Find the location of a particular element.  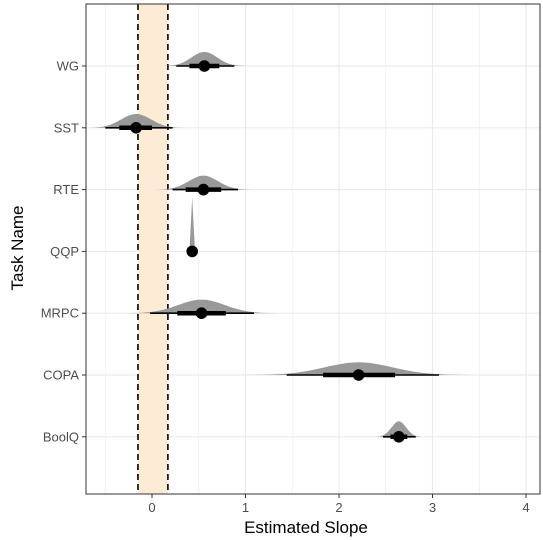

x-tick-label: 3 is located at coordinates (432, 507).